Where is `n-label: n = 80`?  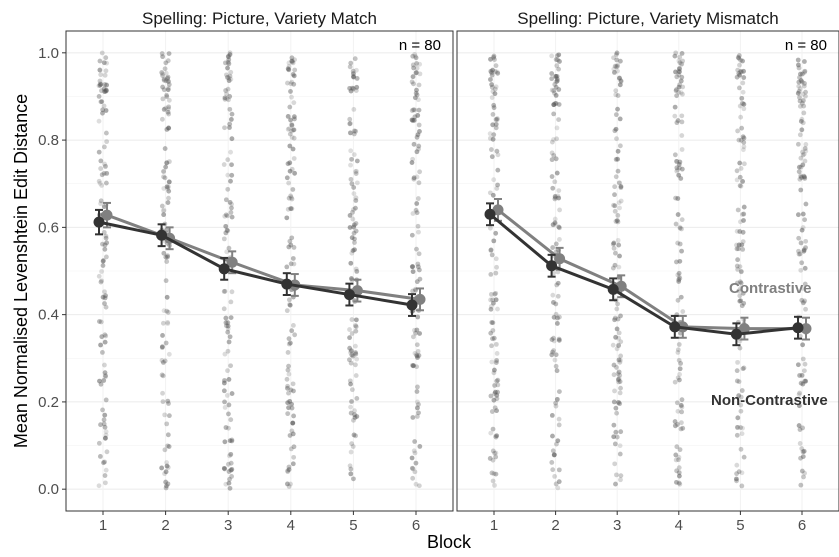
n-label: n = 80 is located at coordinates (420, 45).